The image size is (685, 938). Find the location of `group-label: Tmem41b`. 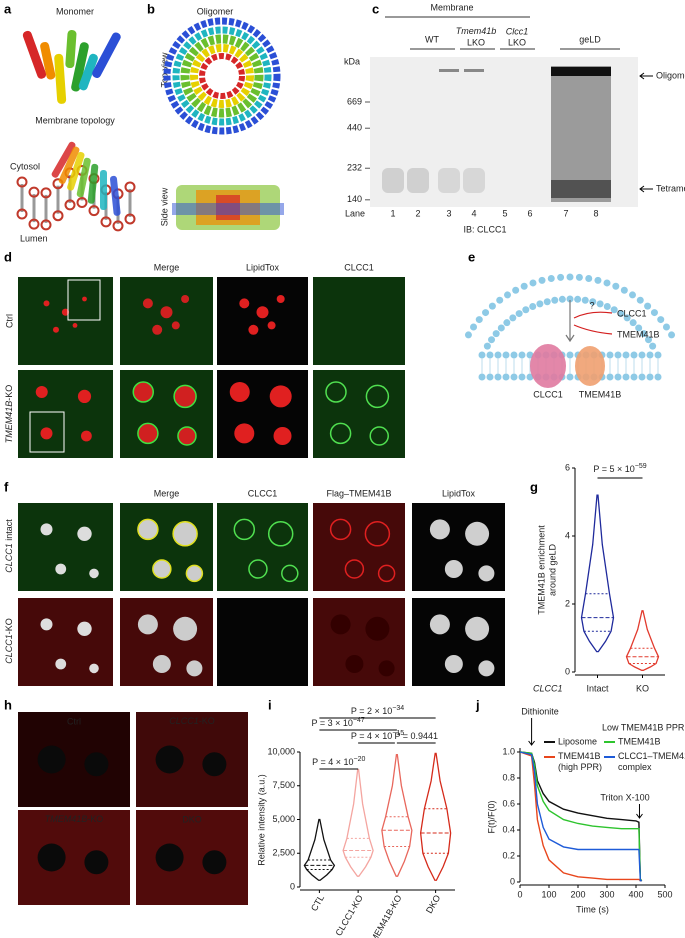

group-label: Tmem41b is located at coordinates (476, 31).